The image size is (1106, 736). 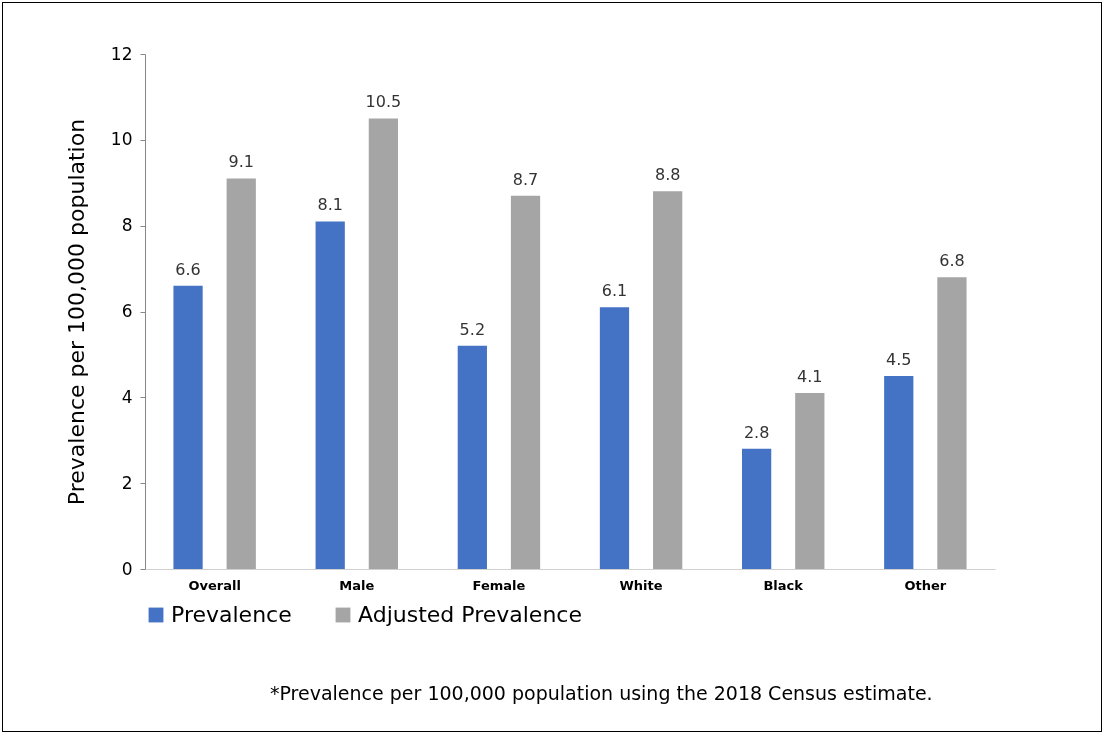 What do you see at coordinates (899, 359) in the screenshot?
I see `data-label: 4.5` at bounding box center [899, 359].